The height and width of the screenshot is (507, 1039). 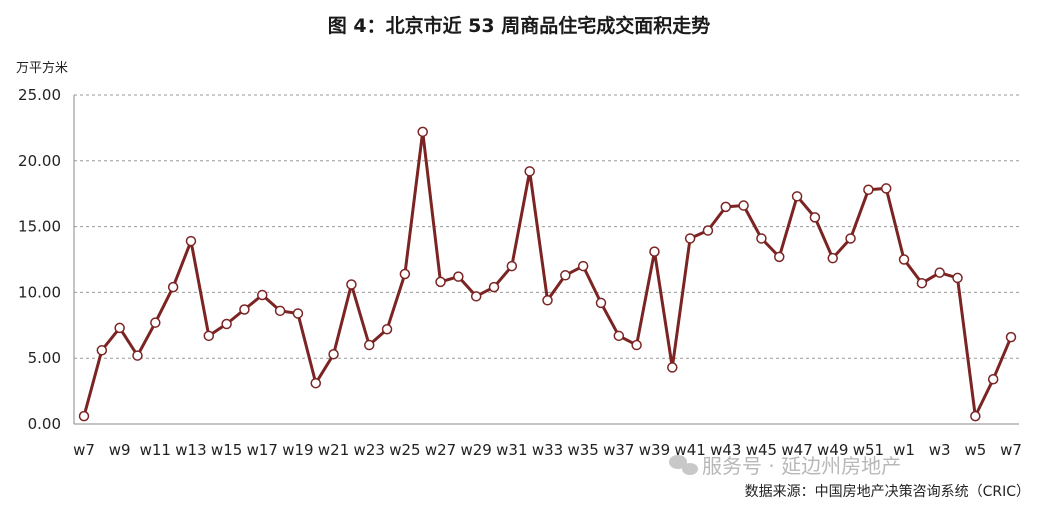 I want to click on x-tick-label: w47, so click(x=796, y=450).